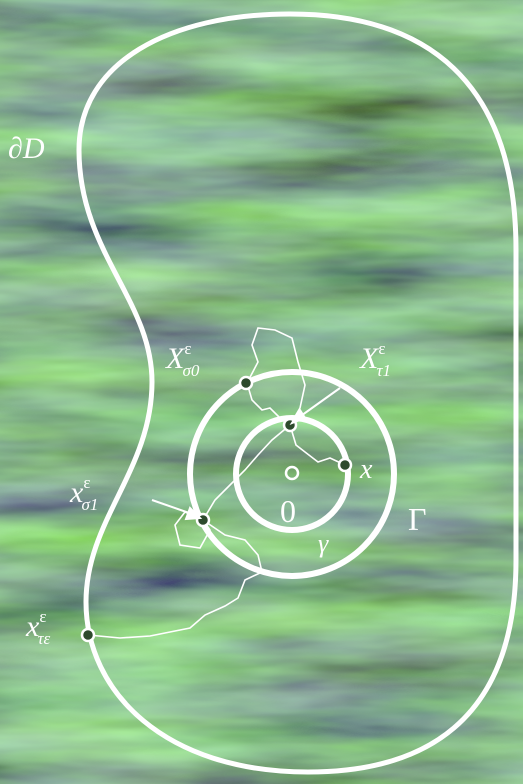 This screenshot has height=784, width=523. Describe the element at coordinates (345, 465) in the screenshot. I see `point-x` at that location.